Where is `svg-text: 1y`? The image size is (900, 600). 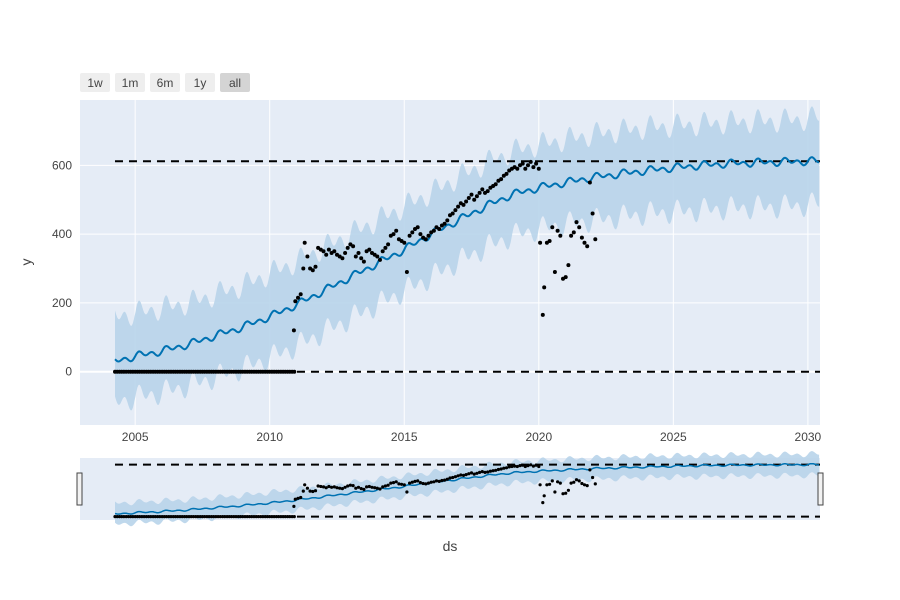
svg-text: 1y is located at coordinates (200, 83).